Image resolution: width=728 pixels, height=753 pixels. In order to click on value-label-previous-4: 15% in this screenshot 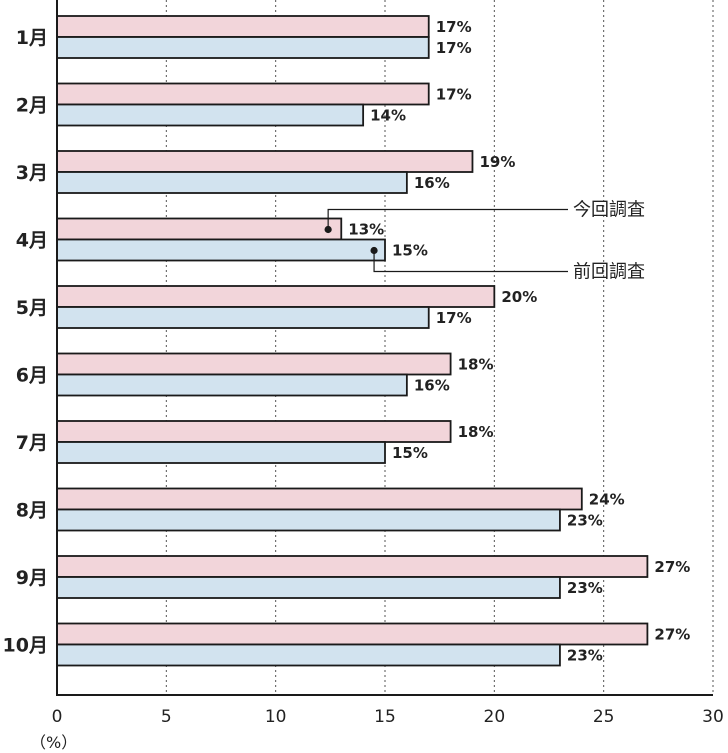, I will do `click(410, 251)`.